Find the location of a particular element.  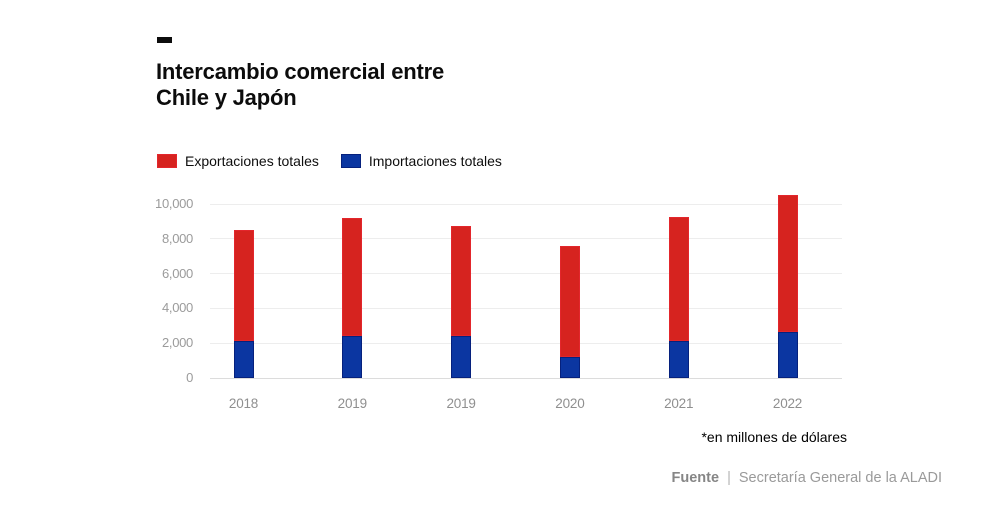

x-axis-label-2020-3: 2020 is located at coordinates (570, 403).